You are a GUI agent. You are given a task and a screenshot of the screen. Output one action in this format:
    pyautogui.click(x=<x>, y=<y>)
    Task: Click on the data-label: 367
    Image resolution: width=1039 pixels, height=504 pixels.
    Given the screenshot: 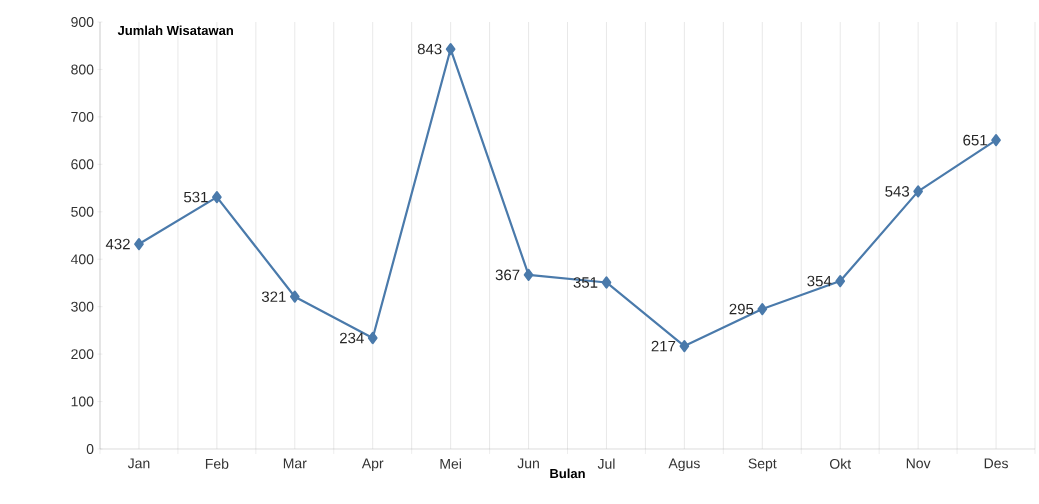 What is the action you would take?
    pyautogui.click(x=507, y=275)
    